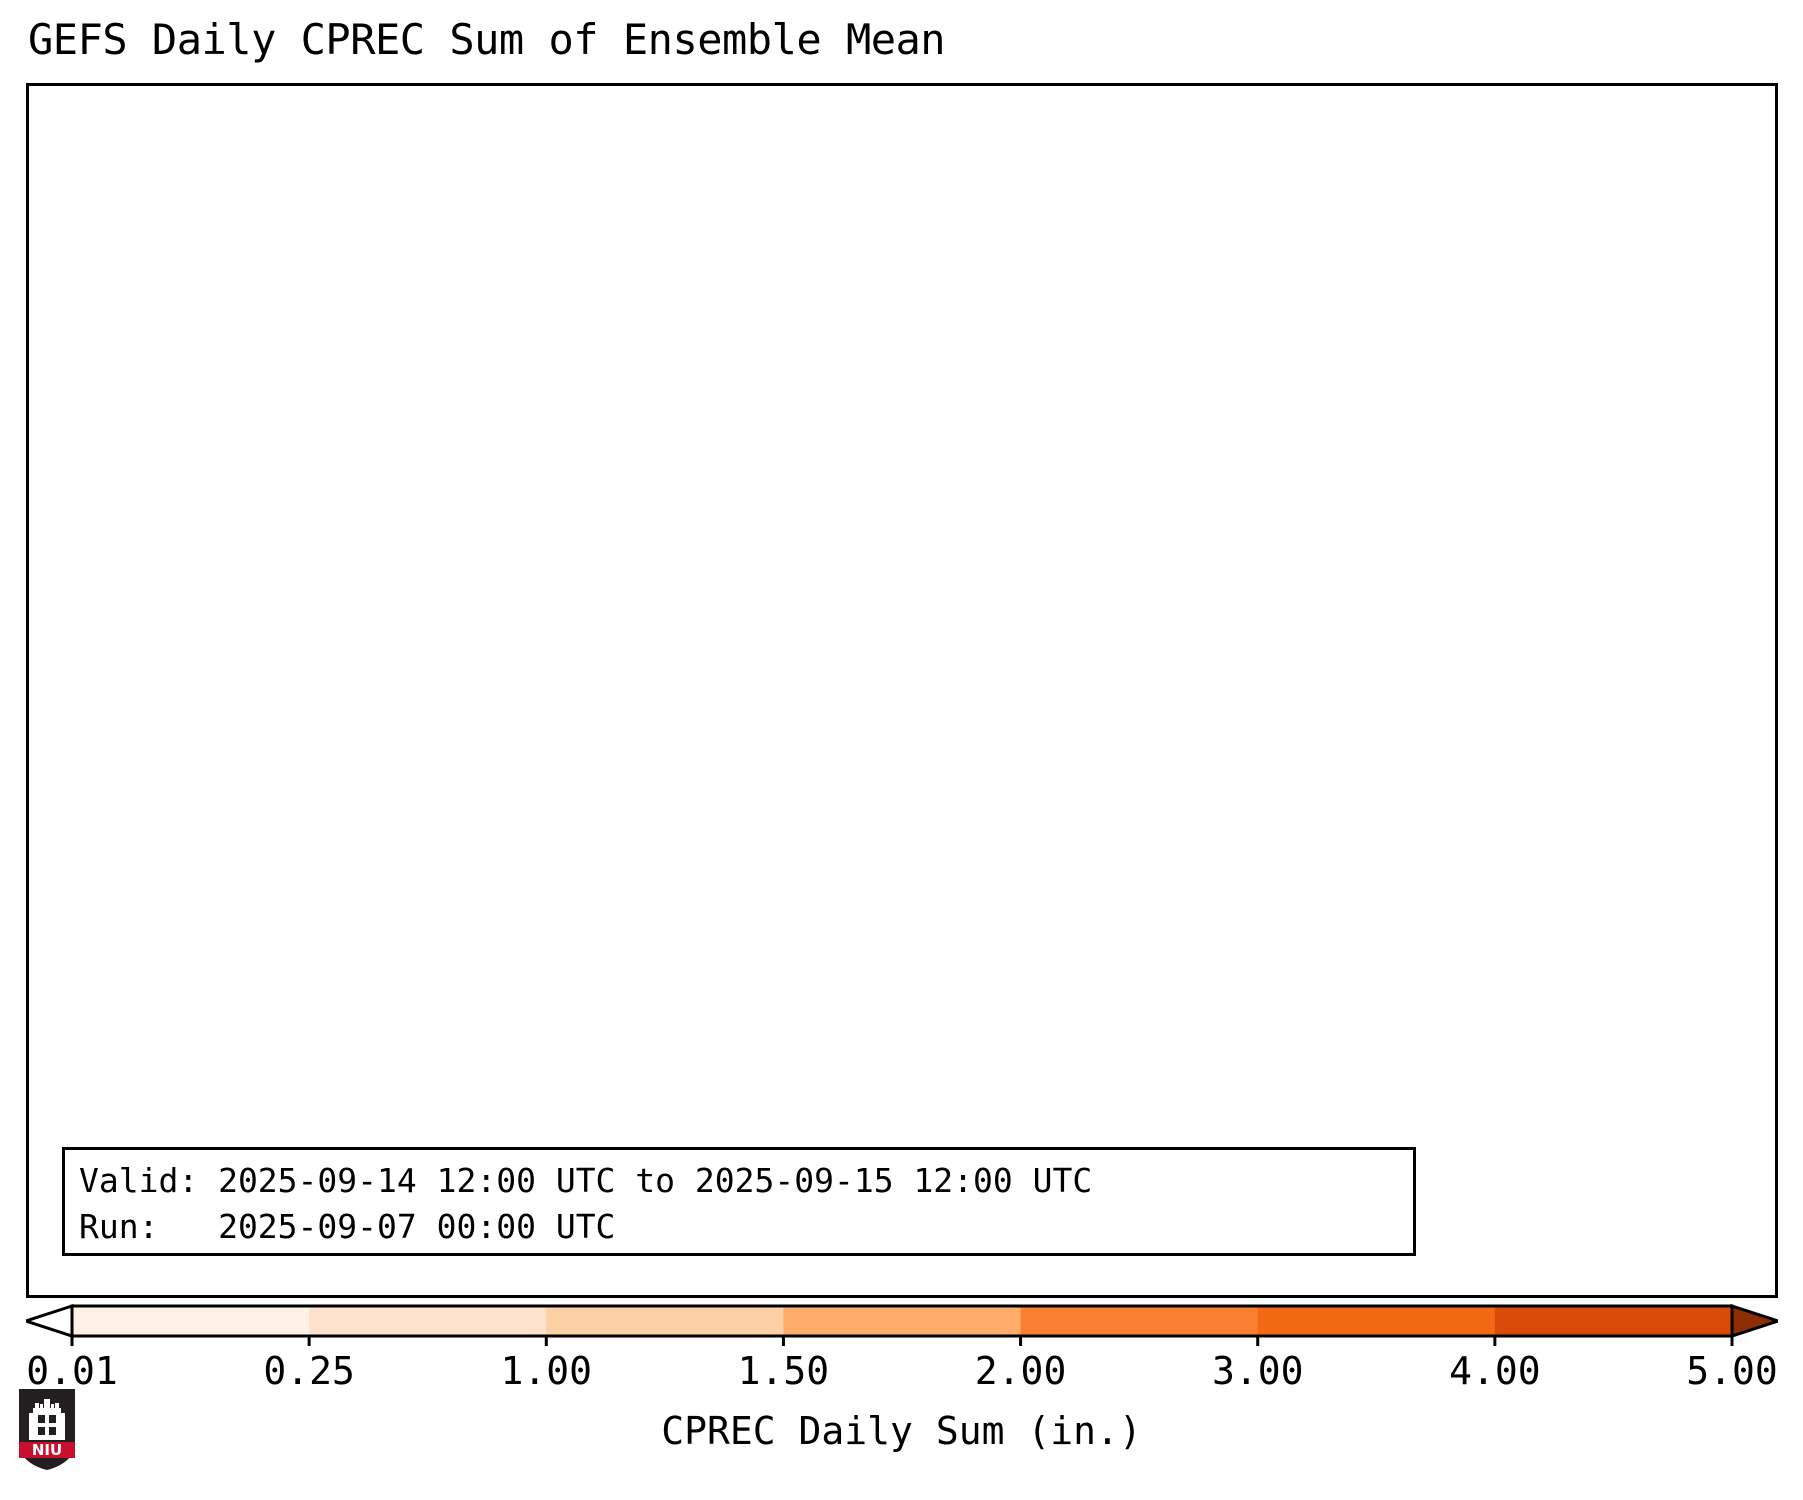 The image size is (1803, 1500). I want to click on colorbar-tick-label: 1.50, so click(783, 1371).